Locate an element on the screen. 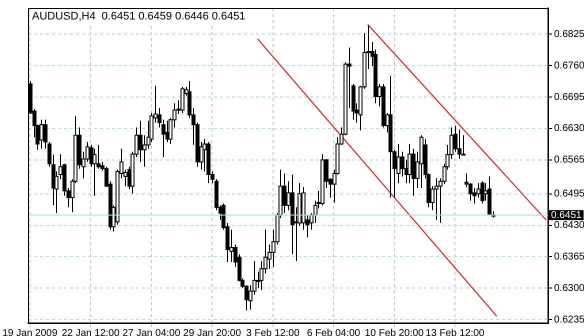 The width and height of the screenshot is (584, 336). y-tick-label: 0.6825 is located at coordinates (569, 34).